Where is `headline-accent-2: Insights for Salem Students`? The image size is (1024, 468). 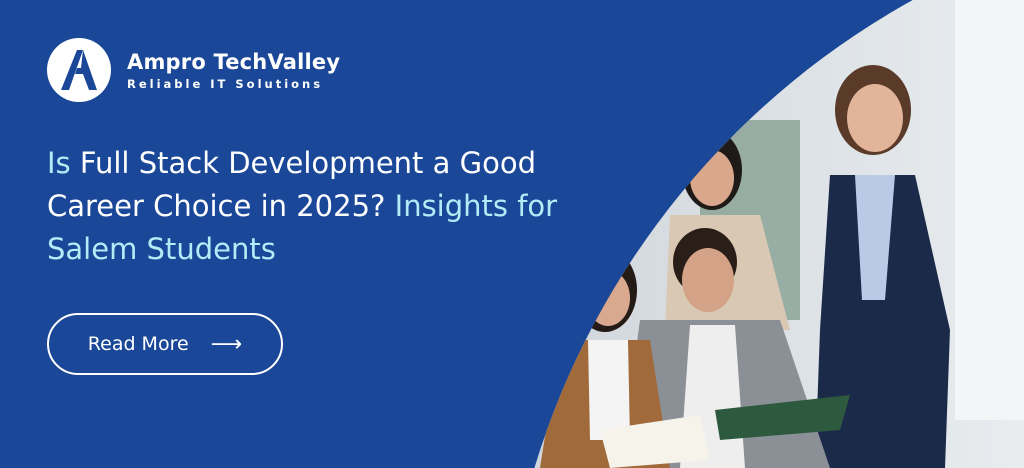 headline-accent-2: Insights for Salem Students is located at coordinates (302, 227).